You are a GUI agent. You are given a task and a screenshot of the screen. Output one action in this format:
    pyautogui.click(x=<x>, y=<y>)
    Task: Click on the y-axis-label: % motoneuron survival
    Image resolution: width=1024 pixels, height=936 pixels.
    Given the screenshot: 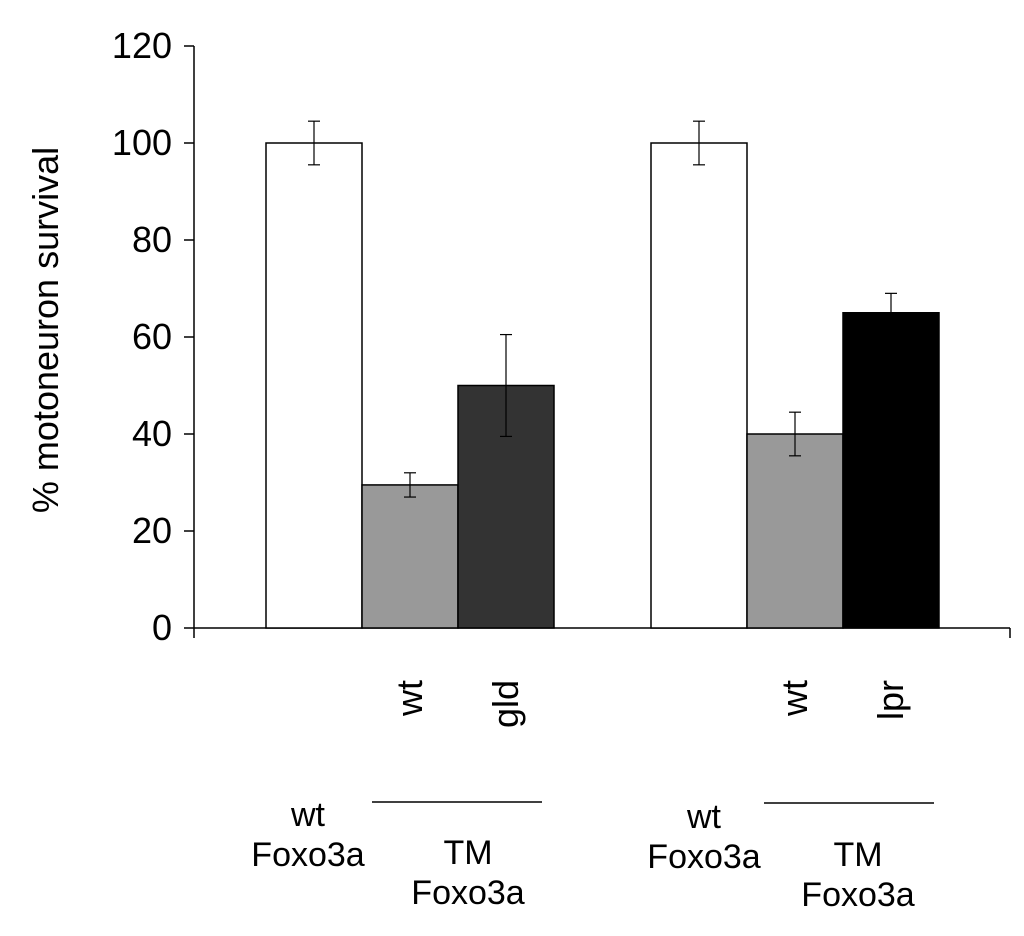 What is the action you would take?
    pyautogui.click(x=45, y=330)
    